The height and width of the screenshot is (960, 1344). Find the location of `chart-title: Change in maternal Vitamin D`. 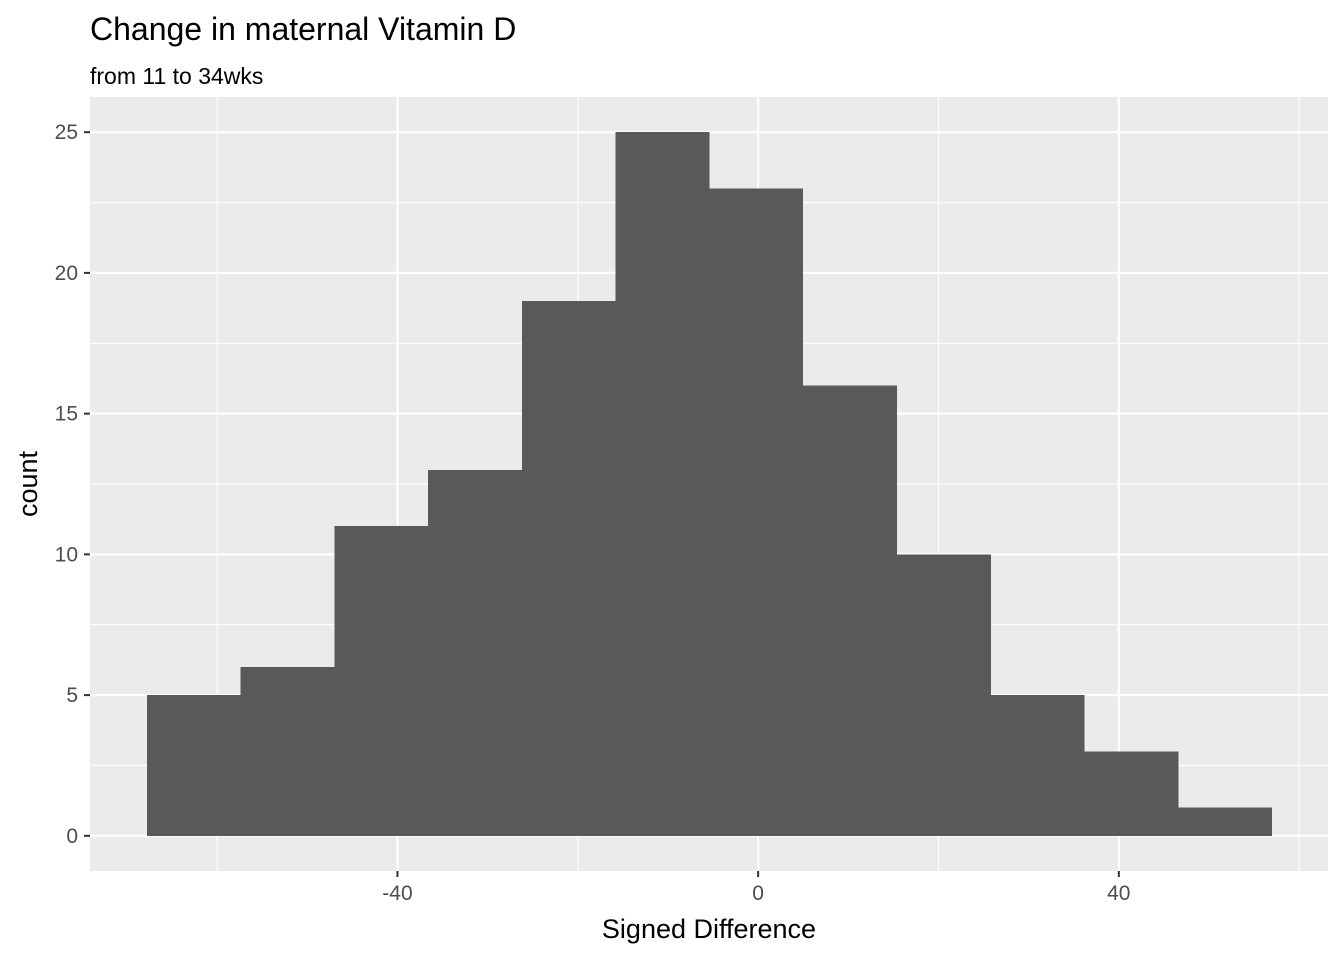

chart-title: Change in maternal Vitamin D is located at coordinates (303, 29).